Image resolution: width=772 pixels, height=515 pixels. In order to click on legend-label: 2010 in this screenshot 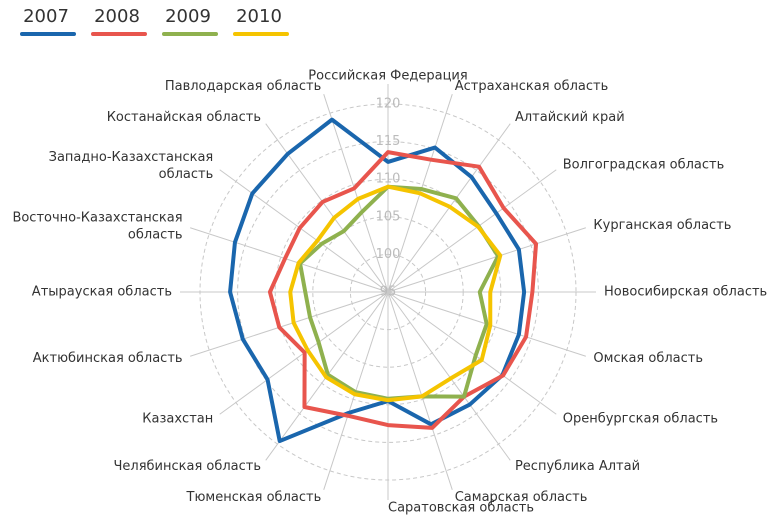, I will do `click(259, 16)`.